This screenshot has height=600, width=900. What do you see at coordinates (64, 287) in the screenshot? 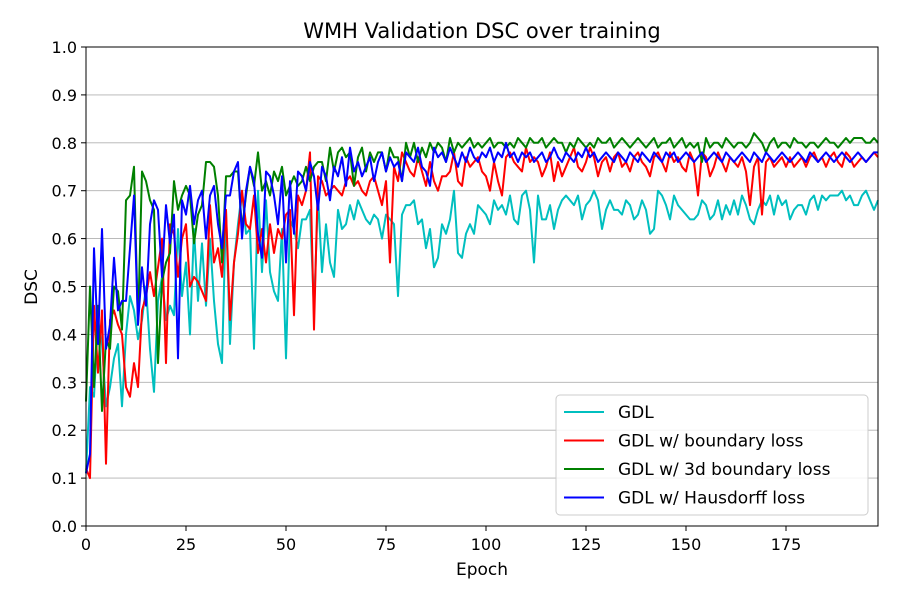
I see `y-tick-label: 0.5` at bounding box center [64, 287].